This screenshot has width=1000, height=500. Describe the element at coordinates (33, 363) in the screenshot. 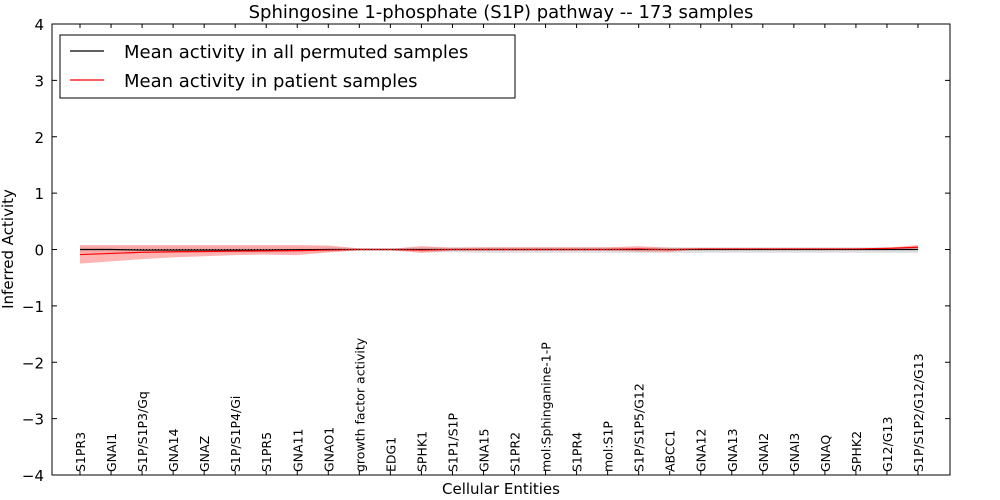

I see `y-tick-label: −2` at that location.